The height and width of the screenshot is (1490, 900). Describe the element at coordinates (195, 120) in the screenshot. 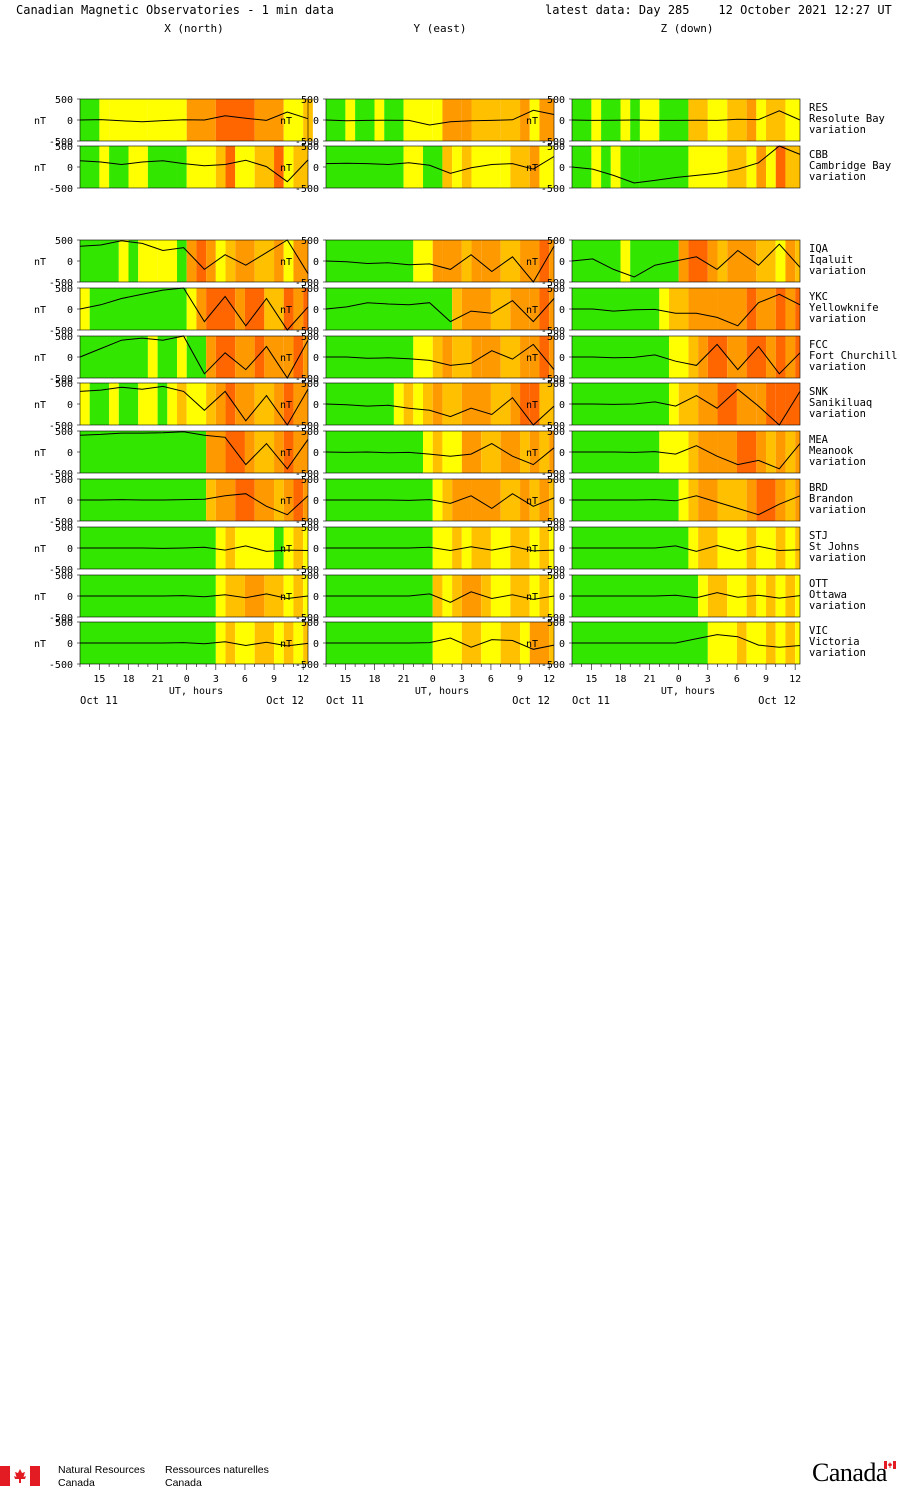

I see `panel-res-x` at that location.